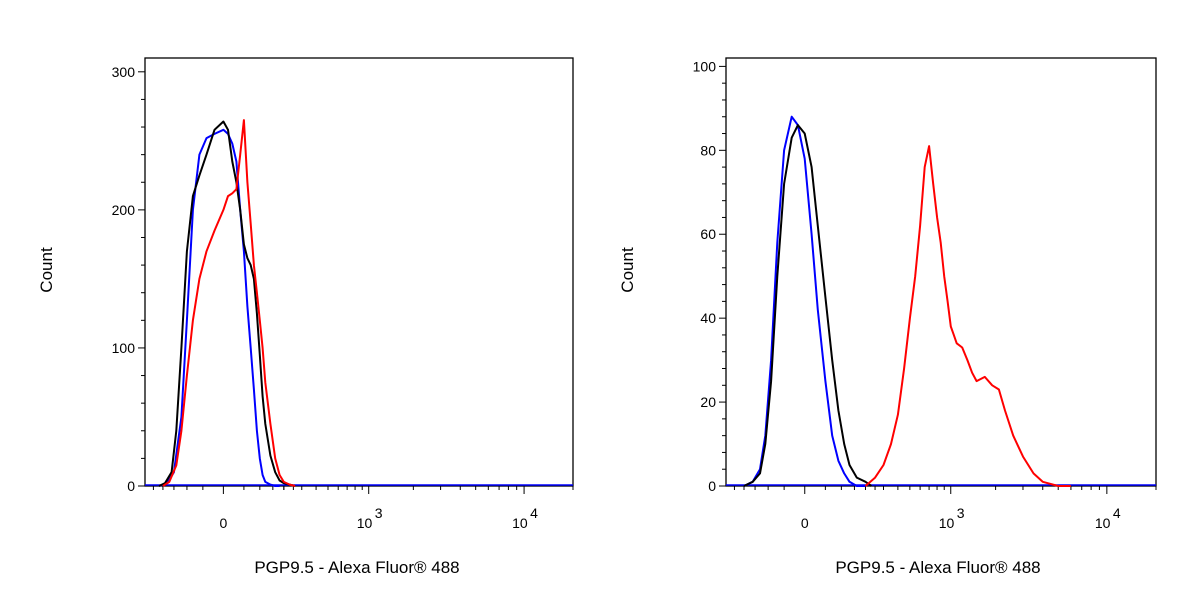  Describe the element at coordinates (708, 234) in the screenshot. I see `y-tick-label: 60` at that location.